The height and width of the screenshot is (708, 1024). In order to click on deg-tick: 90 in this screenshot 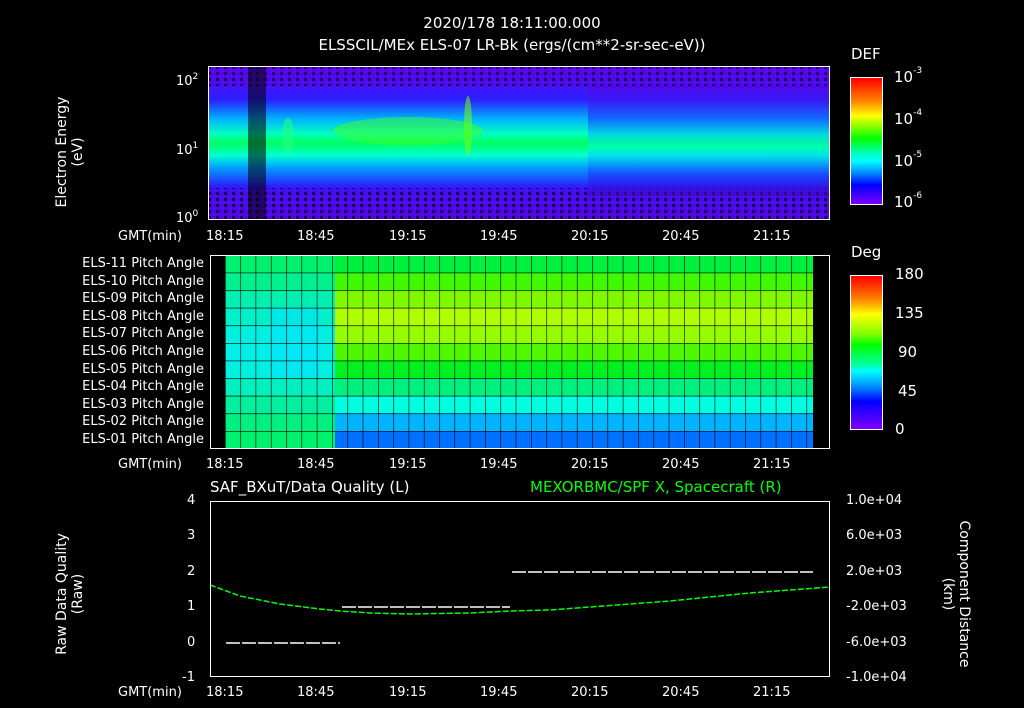, I will do `click(908, 352)`.